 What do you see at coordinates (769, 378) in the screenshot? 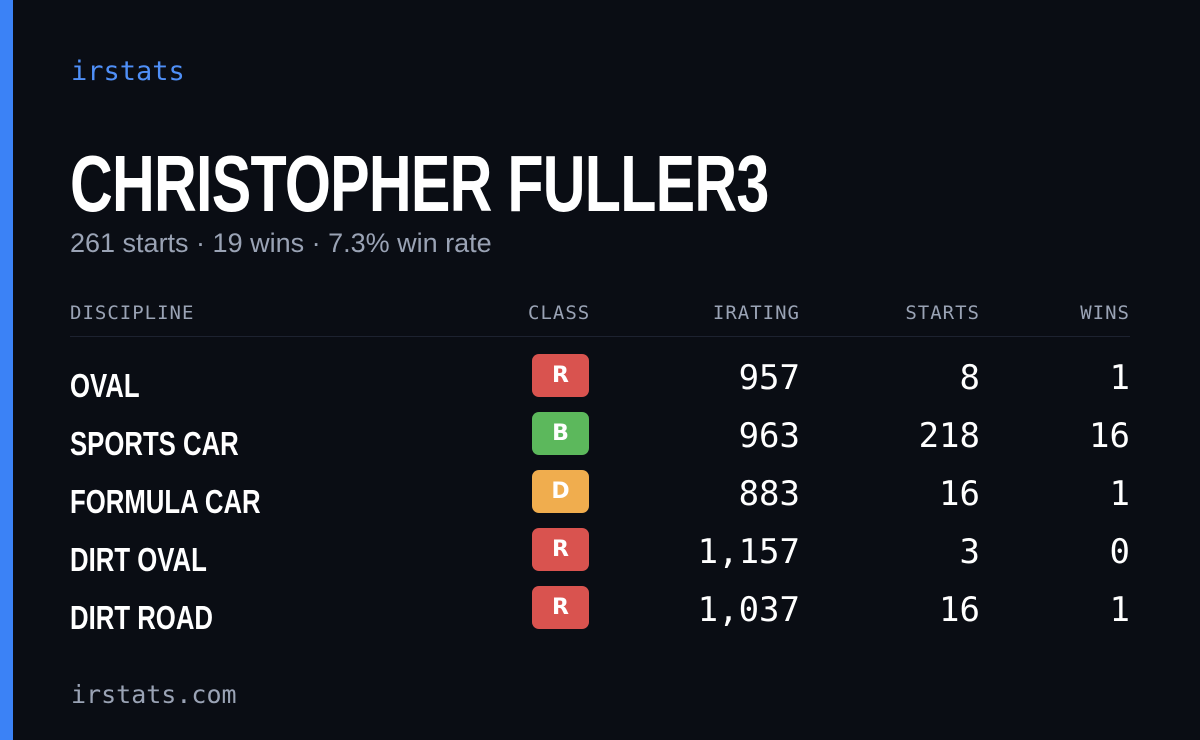
I see `irating-value: 957` at bounding box center [769, 378].